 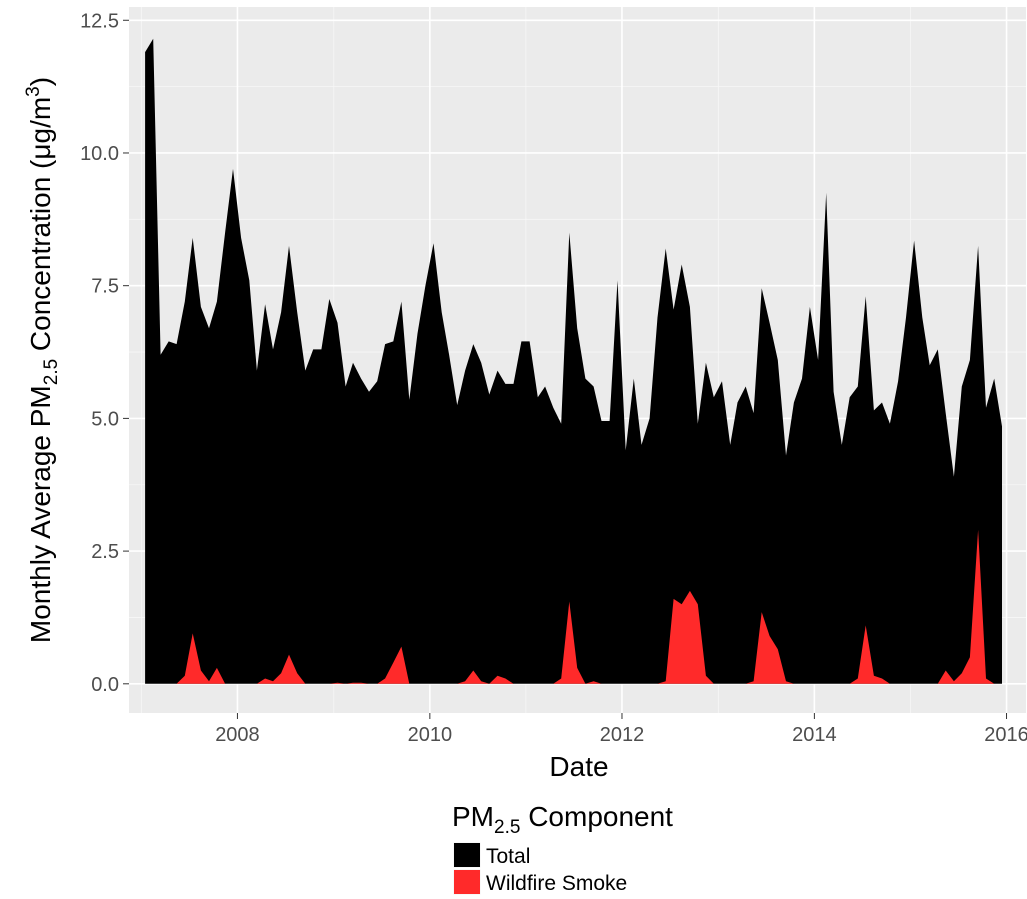 I want to click on x-axis-title: Date, so click(x=578, y=766).